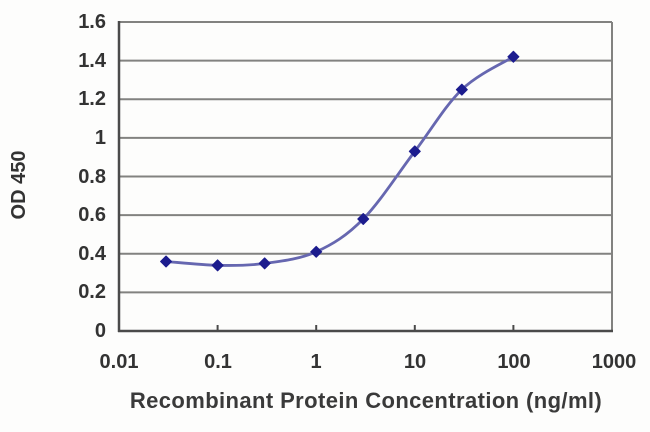 The width and height of the screenshot is (650, 432). I want to click on x-tick-label: 1, so click(316, 362).